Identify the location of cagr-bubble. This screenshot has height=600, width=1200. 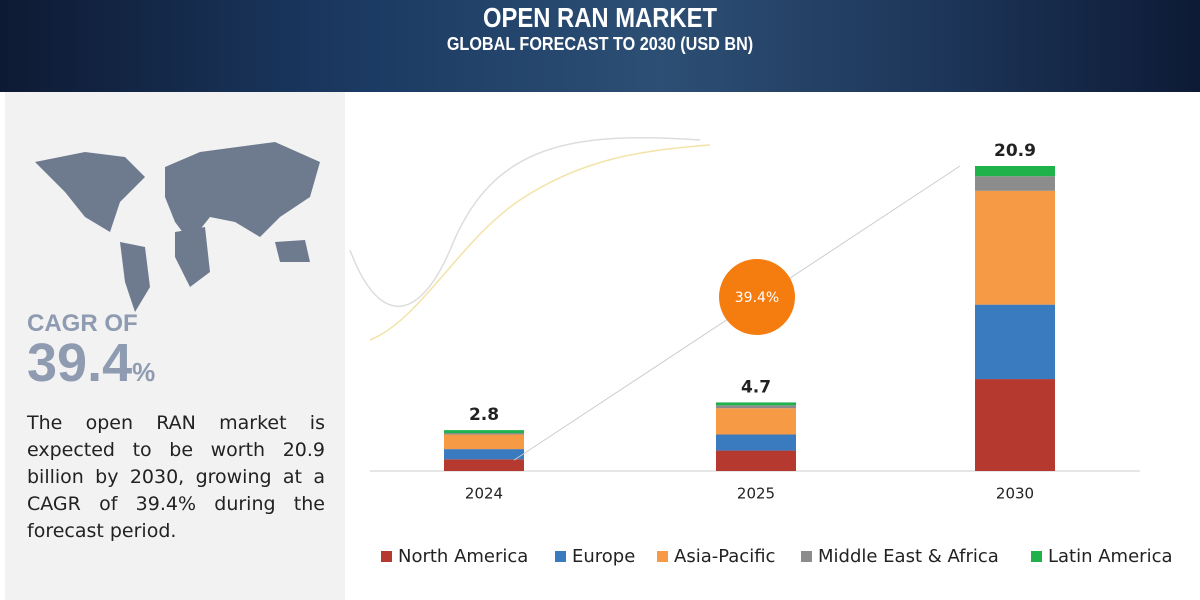
(757, 297).